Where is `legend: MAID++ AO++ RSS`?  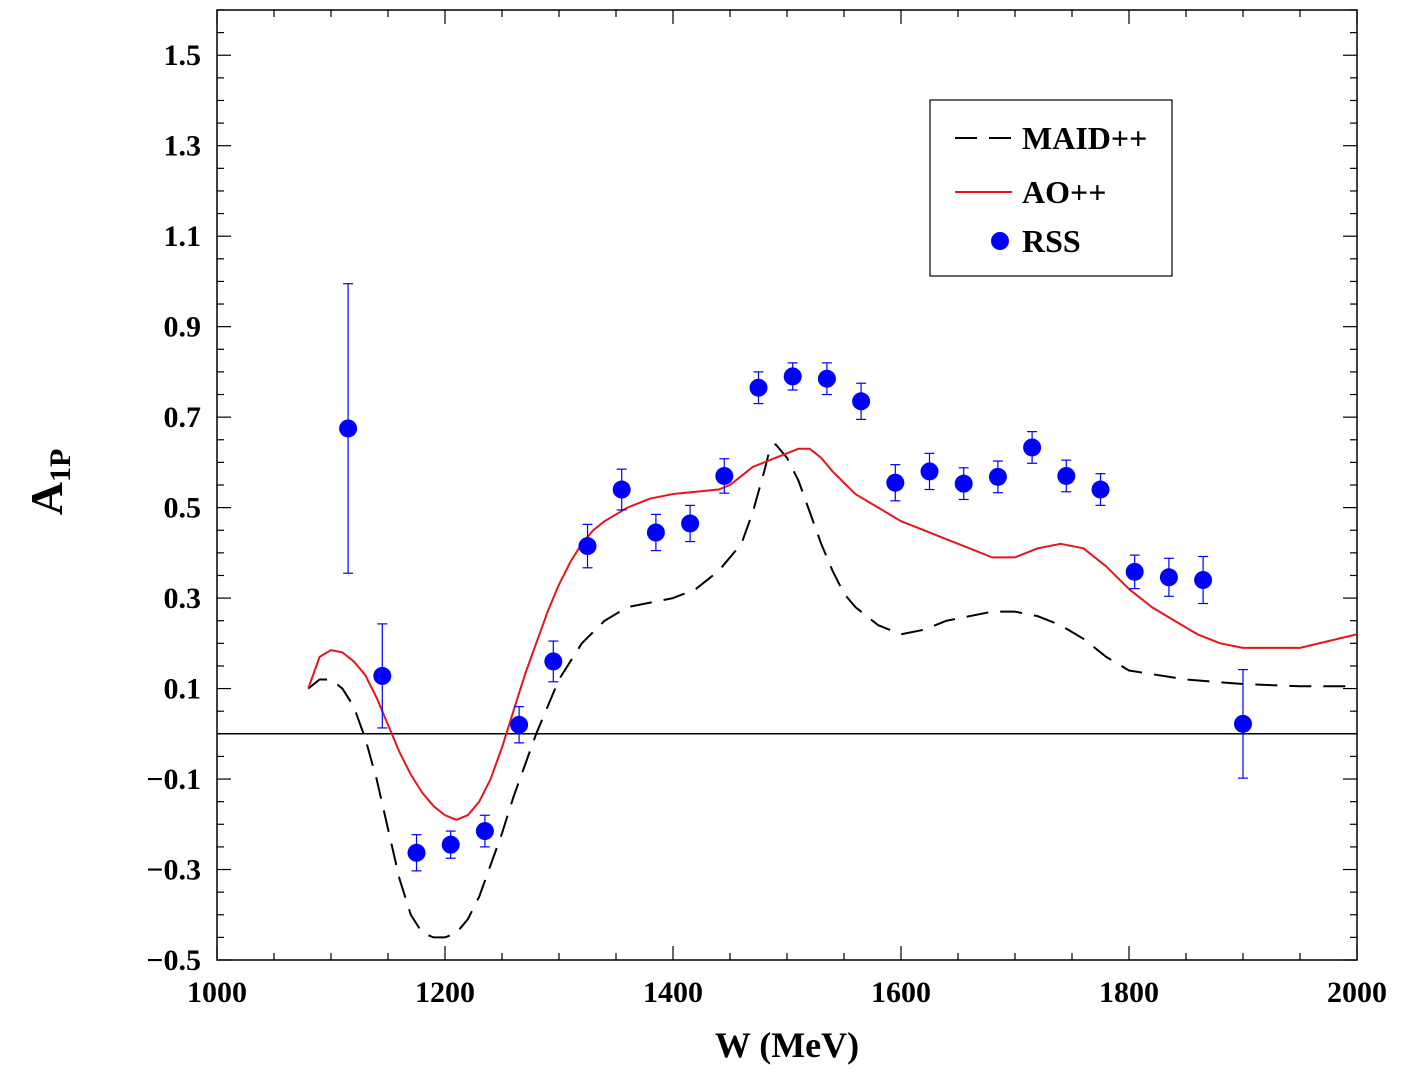 legend: MAID++ AO++ RSS is located at coordinates (1051, 188).